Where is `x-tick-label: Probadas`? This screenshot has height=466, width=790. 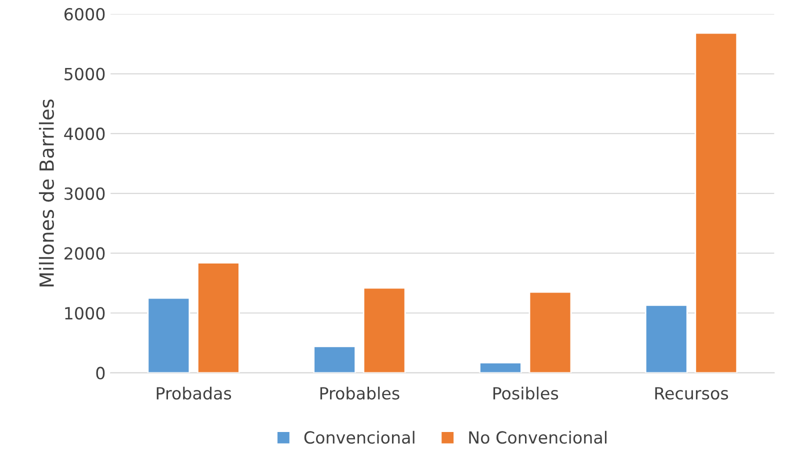
x-tick-label: Probadas is located at coordinates (194, 393).